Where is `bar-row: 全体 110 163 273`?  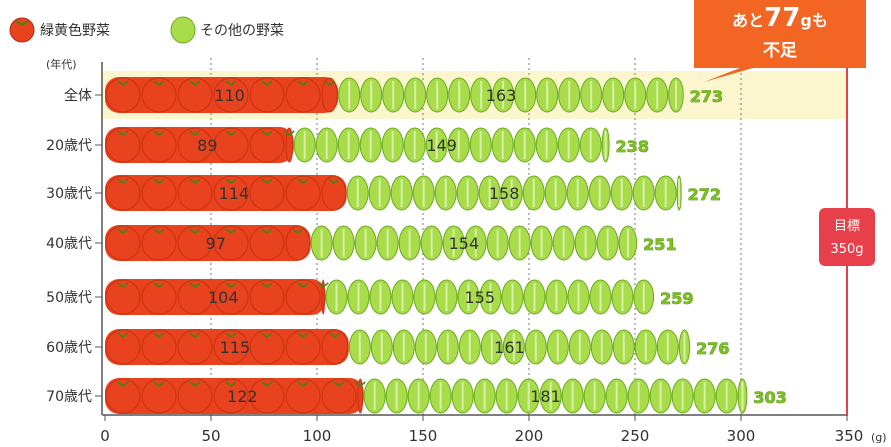 bar-row: 全体 110 163 273 is located at coordinates (393, 95).